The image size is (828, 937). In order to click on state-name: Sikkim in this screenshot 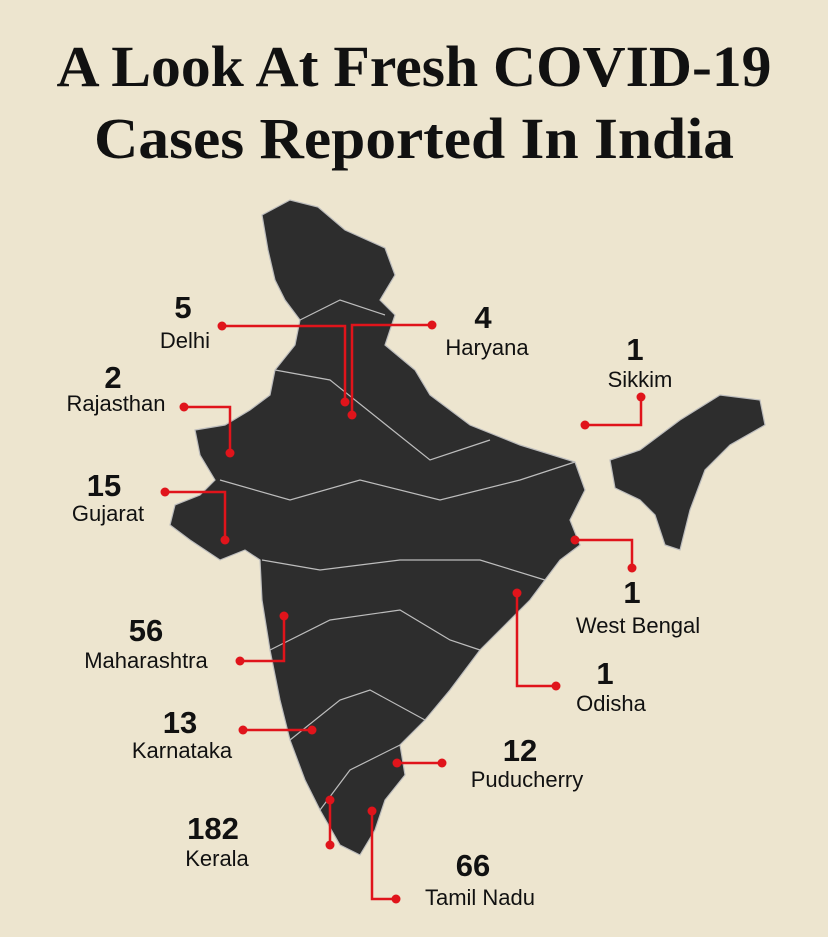, I will do `click(640, 379)`.